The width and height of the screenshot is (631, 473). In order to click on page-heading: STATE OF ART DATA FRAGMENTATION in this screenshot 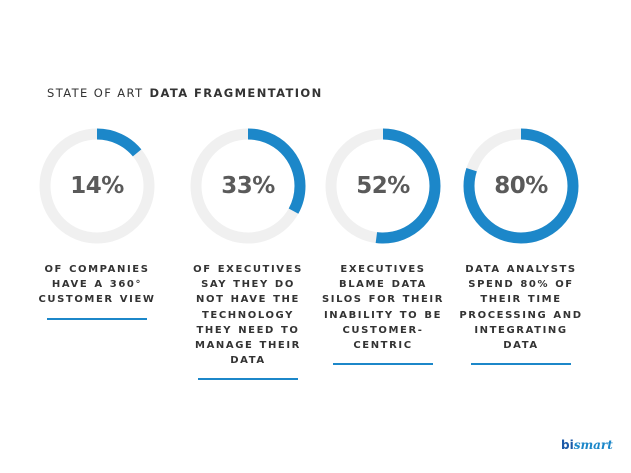, I will do `click(185, 93)`.